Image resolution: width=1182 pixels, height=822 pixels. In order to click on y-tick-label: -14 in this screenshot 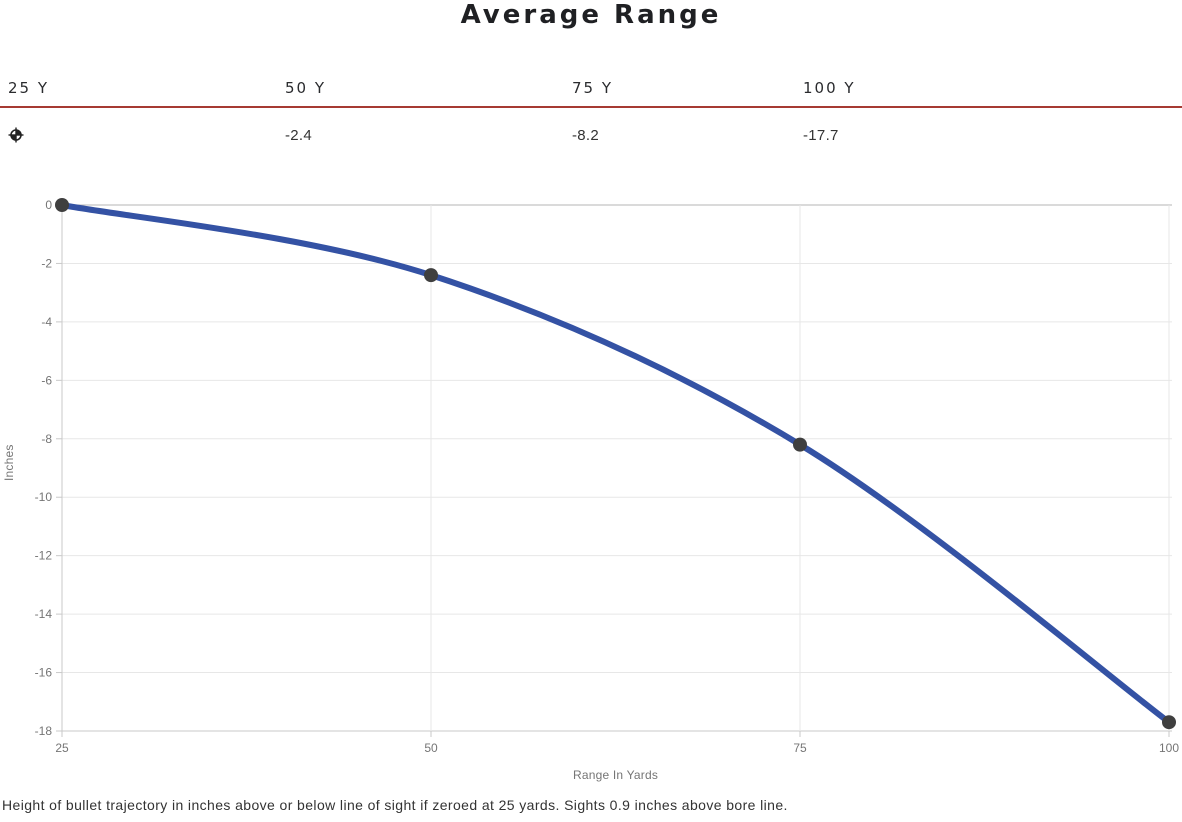, I will do `click(44, 614)`.